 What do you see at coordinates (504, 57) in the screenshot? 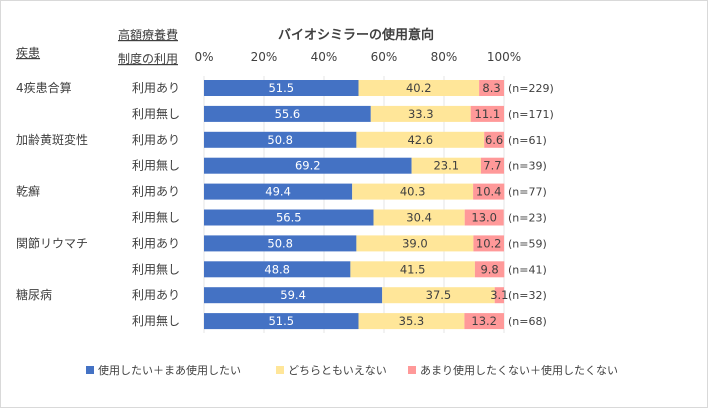
I see `x-tick-label: 100%` at bounding box center [504, 57].